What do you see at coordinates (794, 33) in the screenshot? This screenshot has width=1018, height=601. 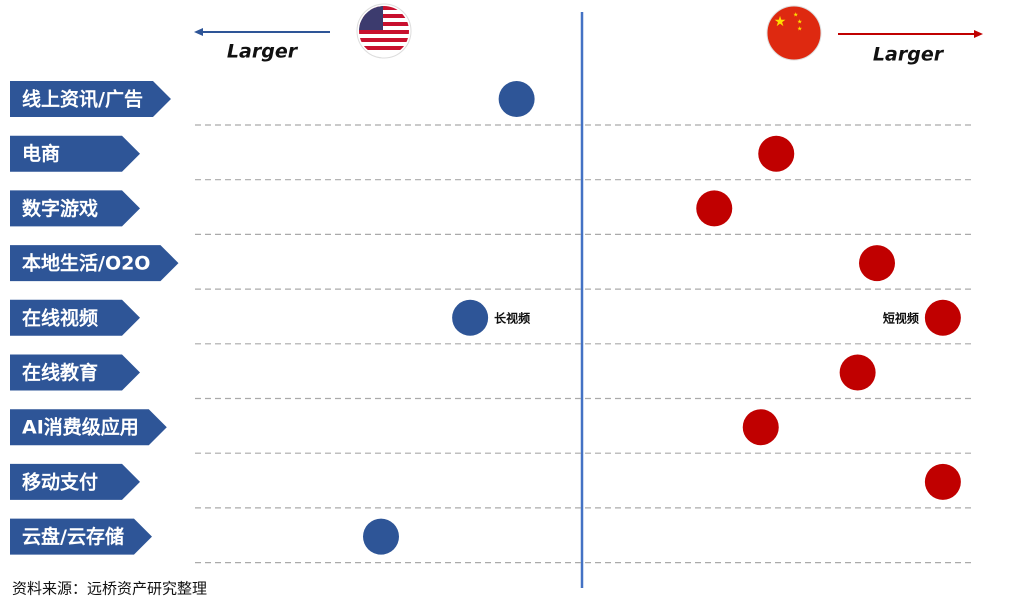 I see `china-flag: ★ ★ ★ ★` at bounding box center [794, 33].